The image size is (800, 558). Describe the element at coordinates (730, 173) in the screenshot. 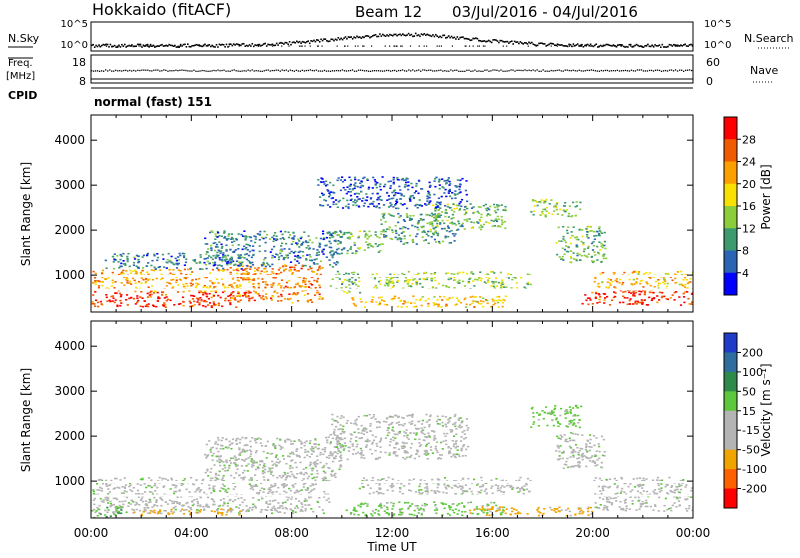

I see `power-colorbar-swatch` at that location.